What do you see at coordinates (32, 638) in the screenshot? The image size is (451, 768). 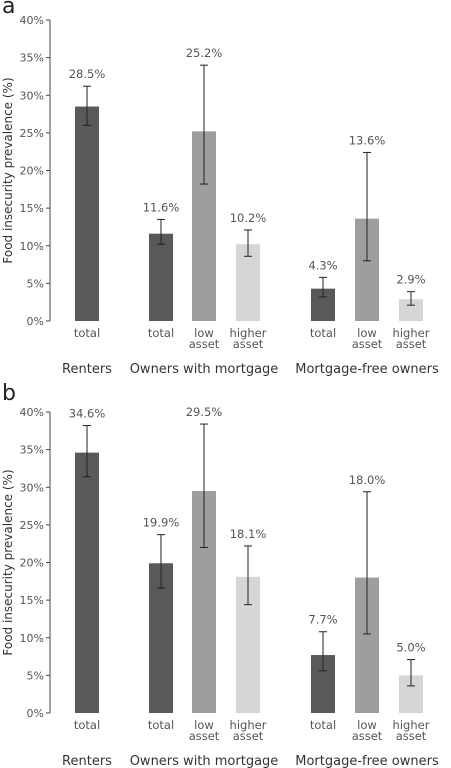 I see `panel-b-y-tick-label: 10%` at bounding box center [32, 638].